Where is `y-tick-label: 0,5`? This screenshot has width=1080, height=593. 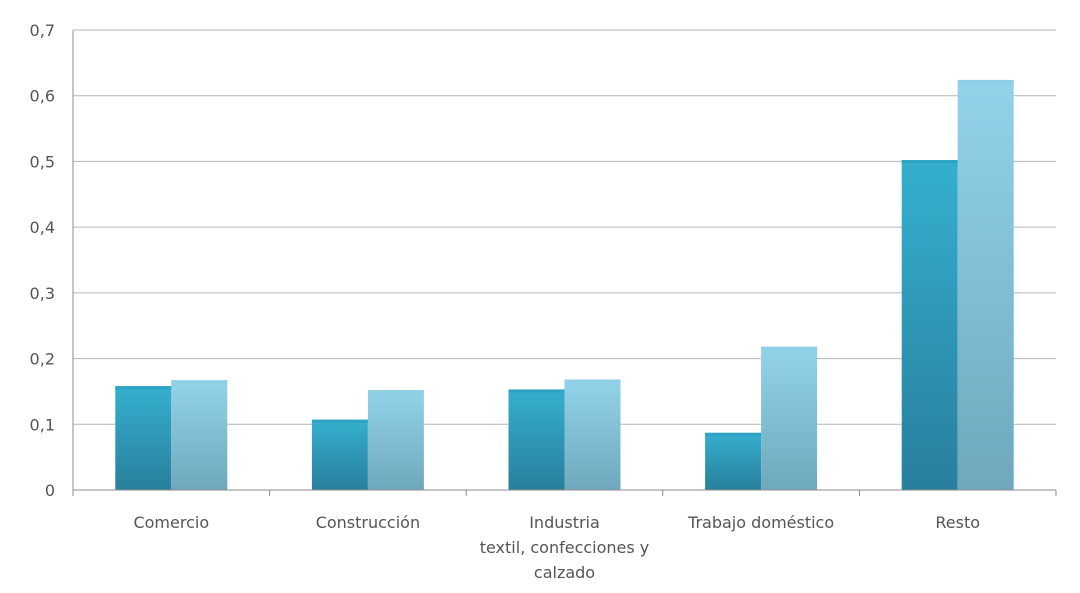
y-tick-label: 0,5 is located at coordinates (42, 161).